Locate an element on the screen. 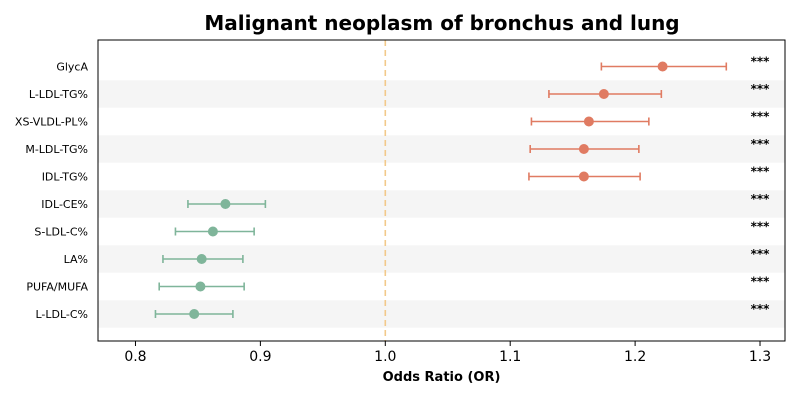  x-tick-label: 1.0 is located at coordinates (385, 357).